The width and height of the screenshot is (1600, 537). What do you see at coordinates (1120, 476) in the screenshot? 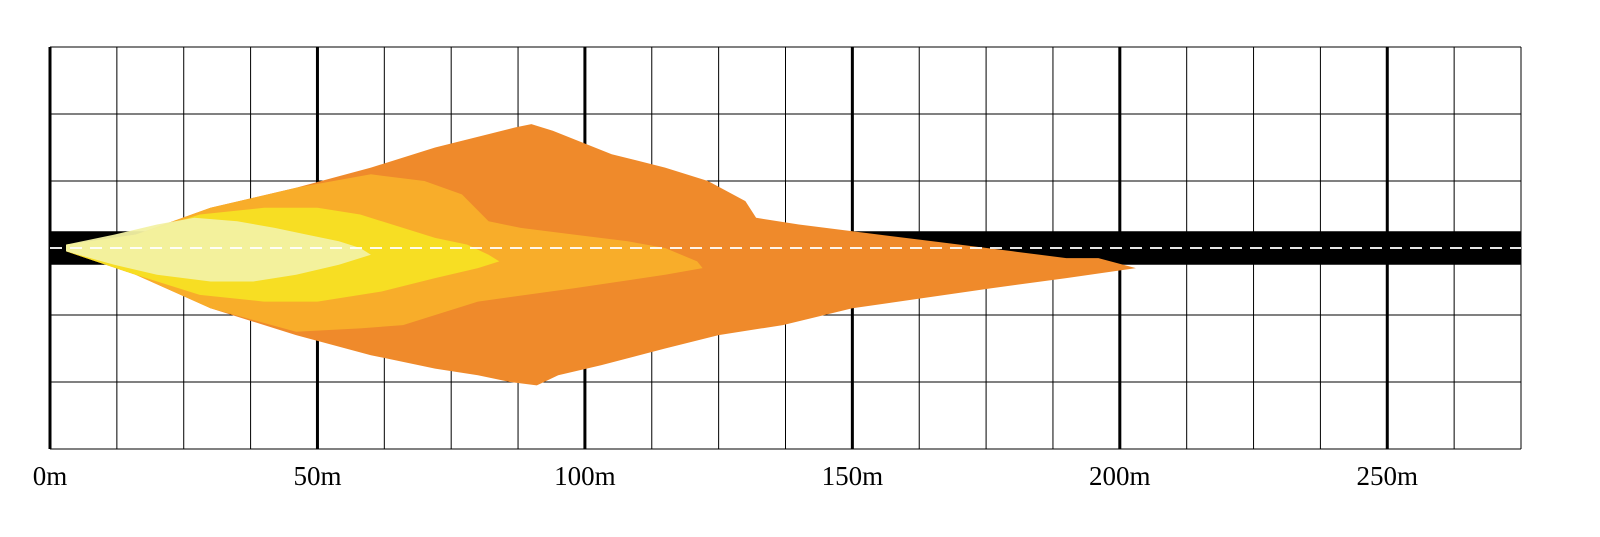
I see `x-tick-label: 200m` at bounding box center [1120, 476].